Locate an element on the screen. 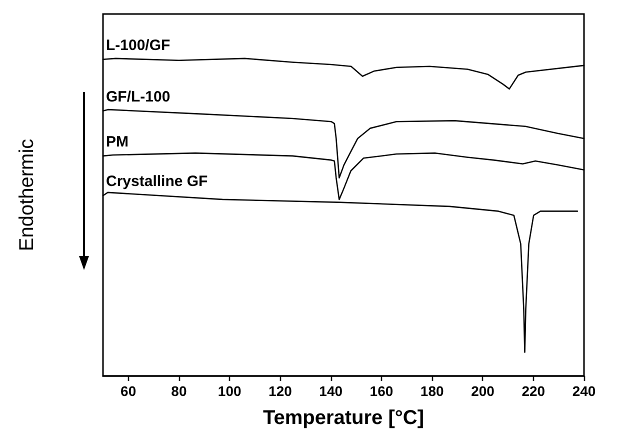 The width and height of the screenshot is (617, 443). series-label: L-100/GF is located at coordinates (138, 45).